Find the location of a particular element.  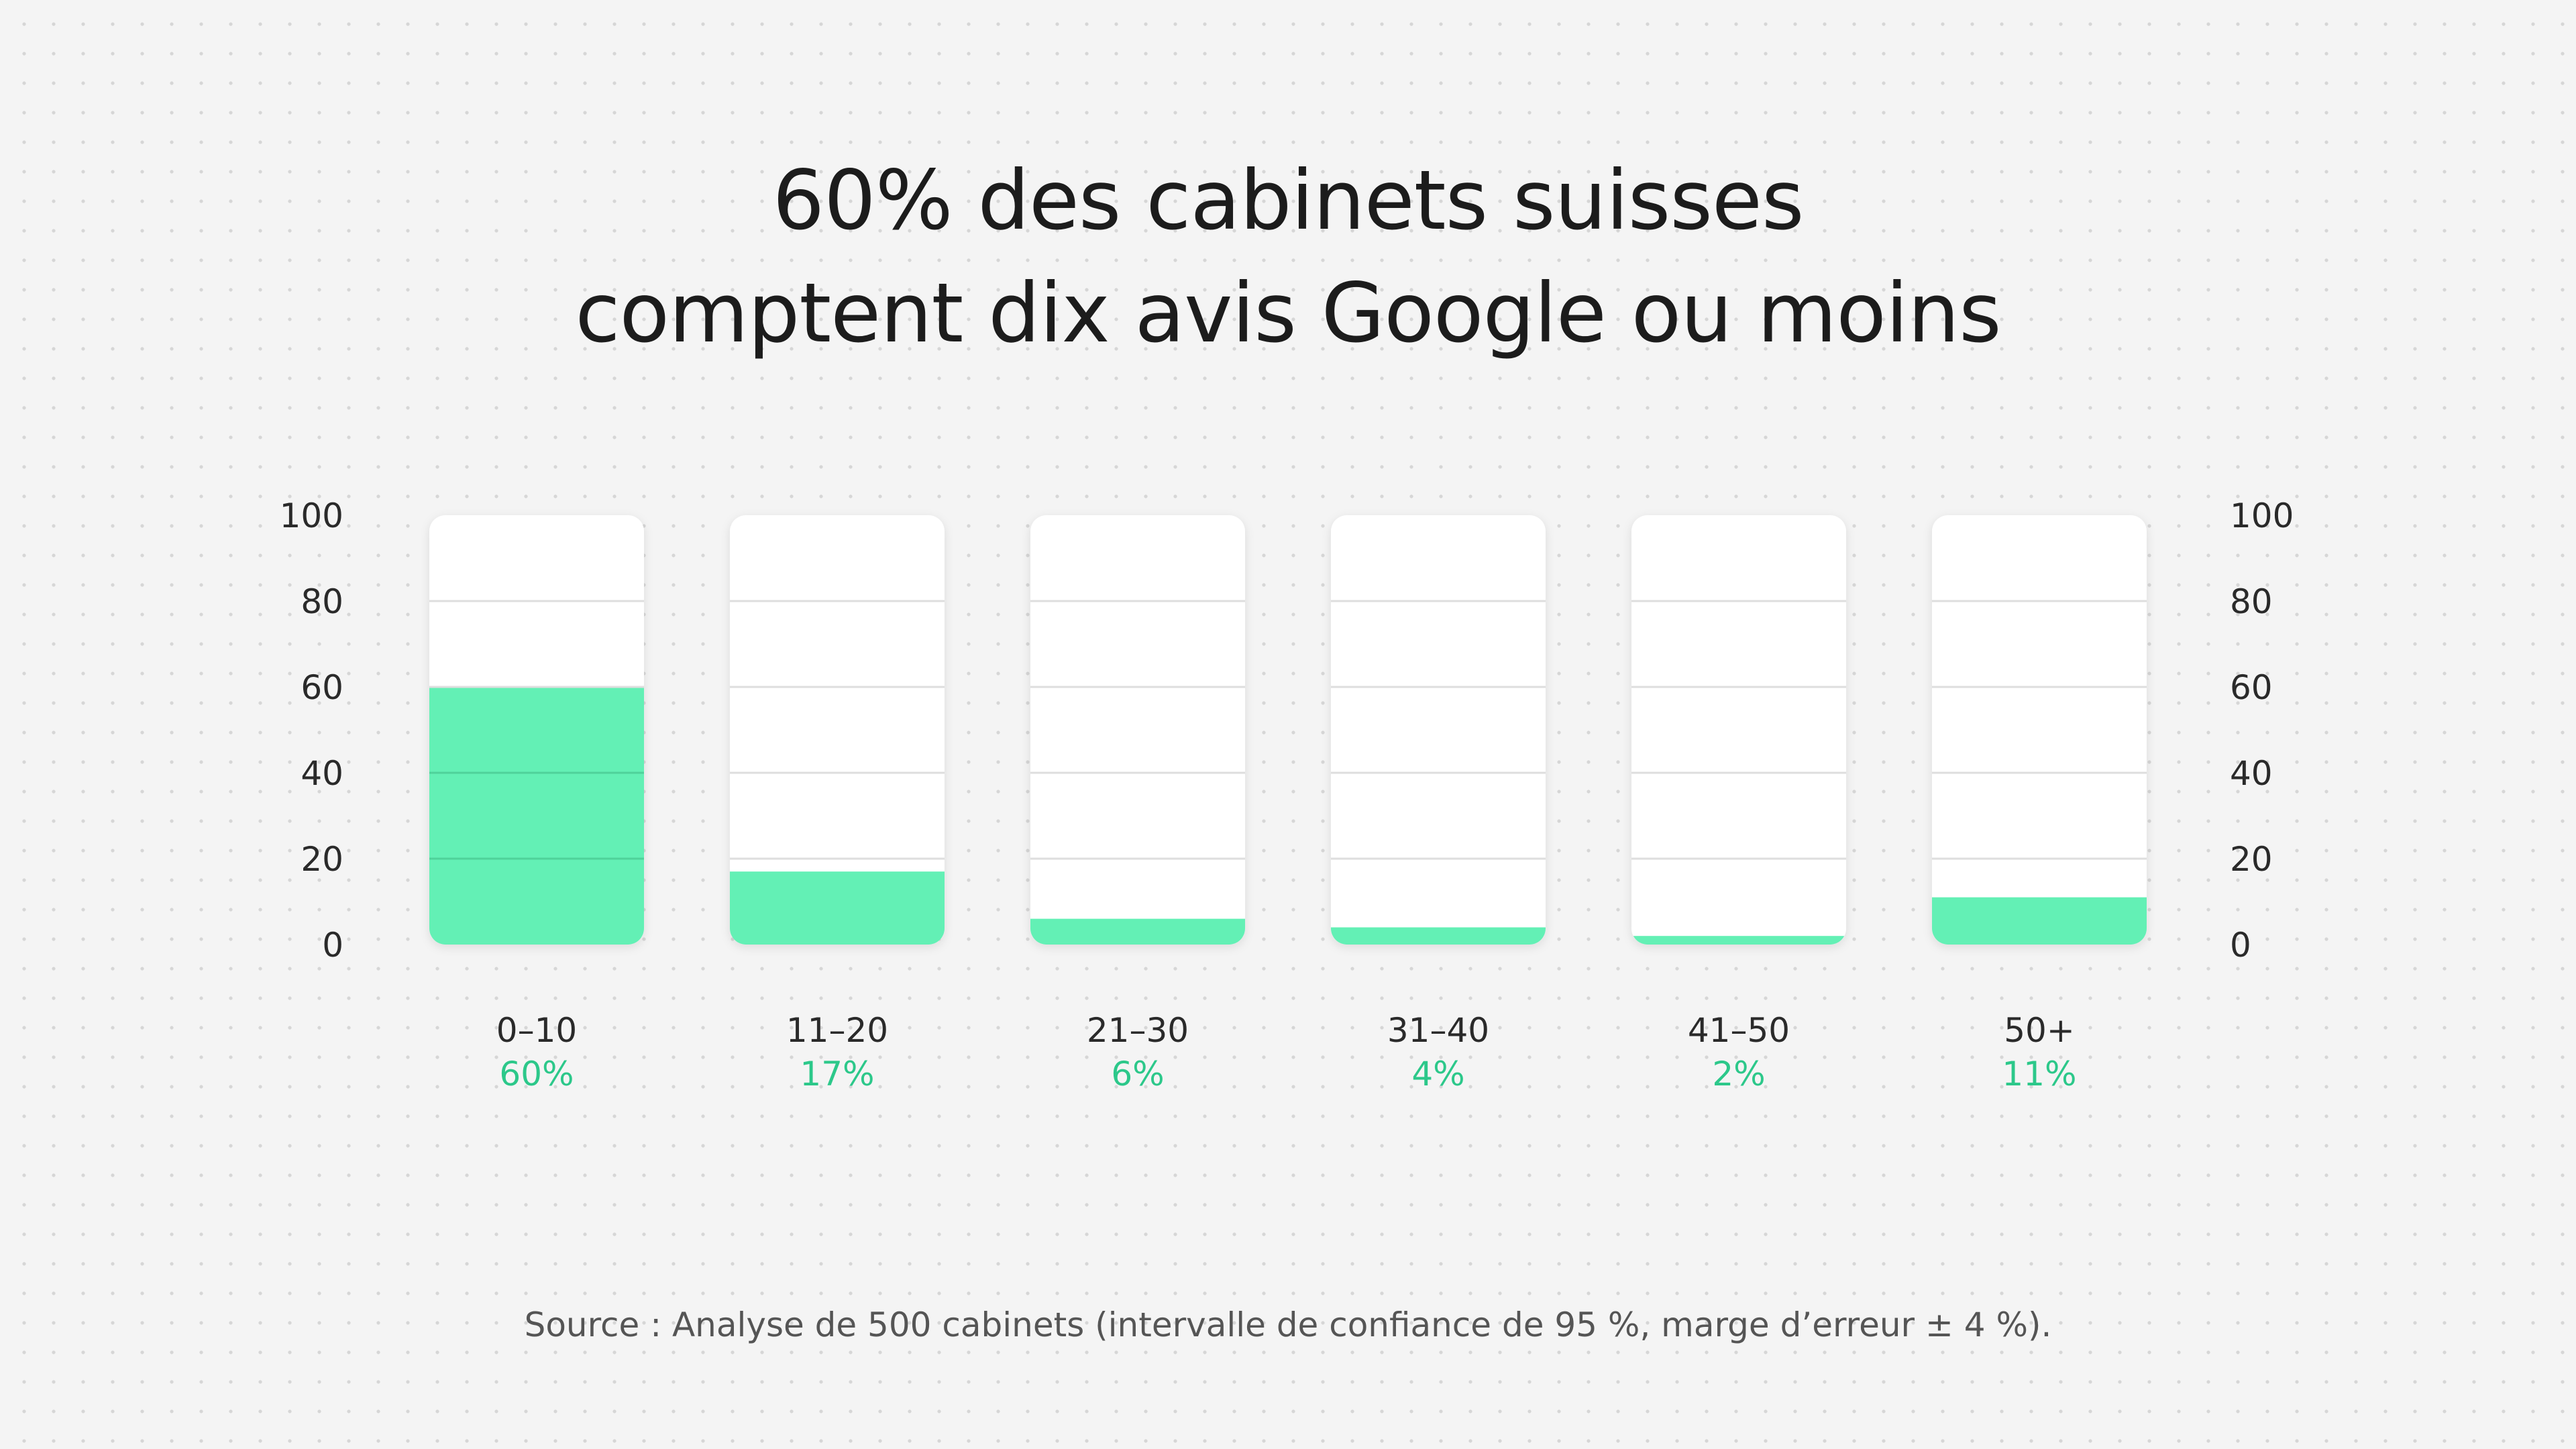

value-labels: 60% 17% 6% 4% 2% 11% is located at coordinates (1287, 1074).